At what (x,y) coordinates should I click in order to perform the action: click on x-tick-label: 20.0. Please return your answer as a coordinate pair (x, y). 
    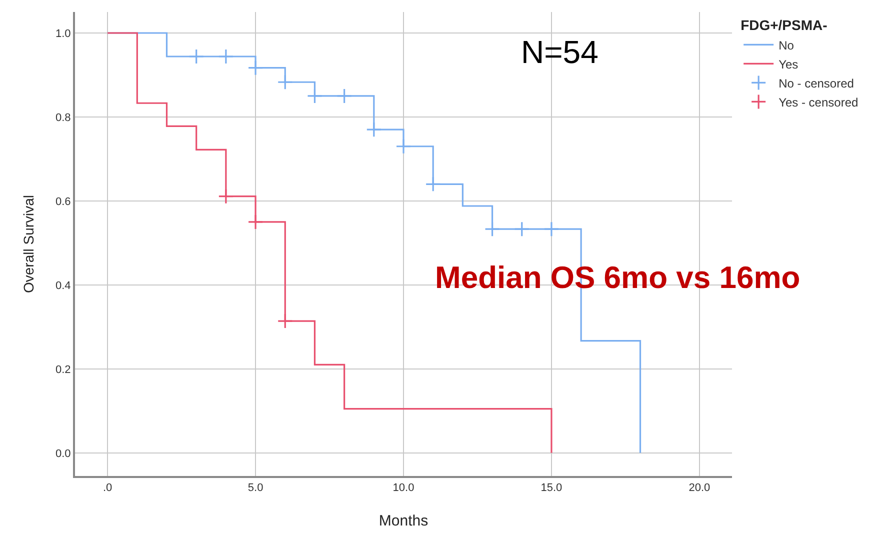
    Looking at the image, I should click on (699, 488).